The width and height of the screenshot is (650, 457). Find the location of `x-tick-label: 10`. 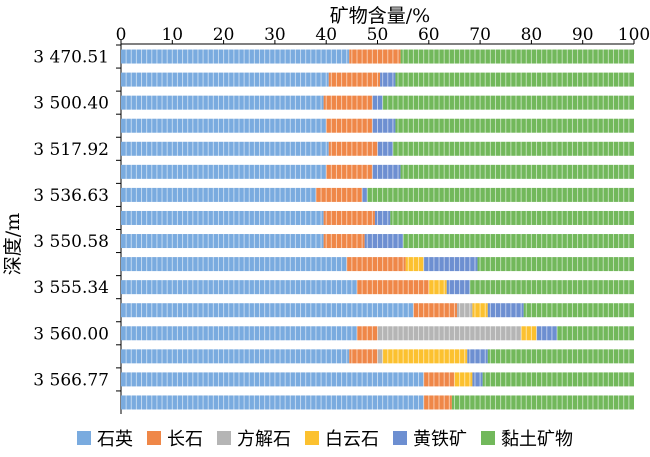

x-tick-label: 10 is located at coordinates (172, 35).